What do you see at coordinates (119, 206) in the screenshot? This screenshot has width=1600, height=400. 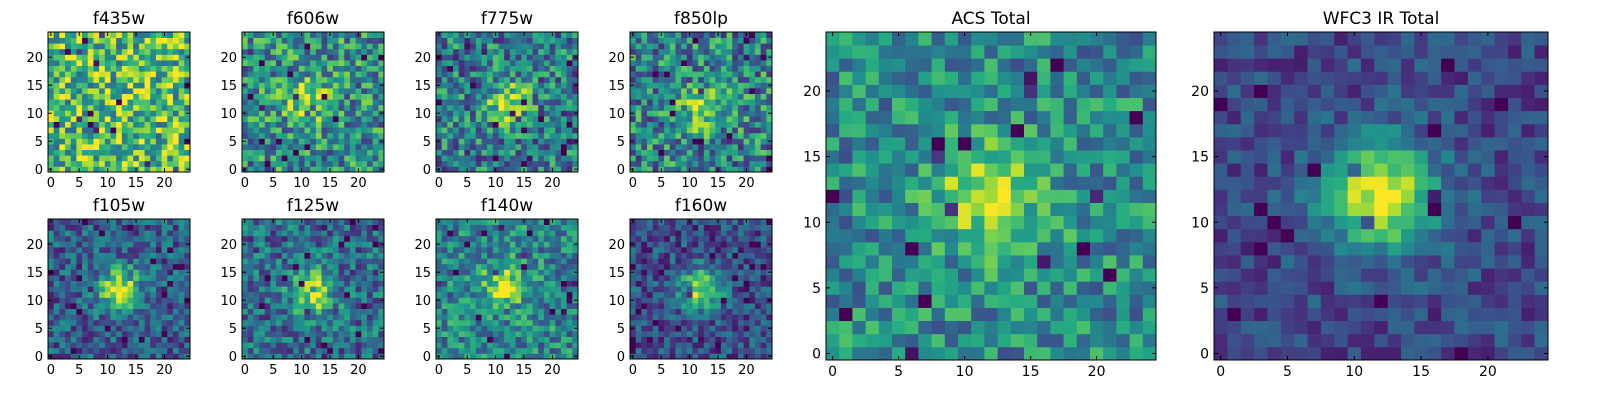 I see `panel-title: f105w` at bounding box center [119, 206].